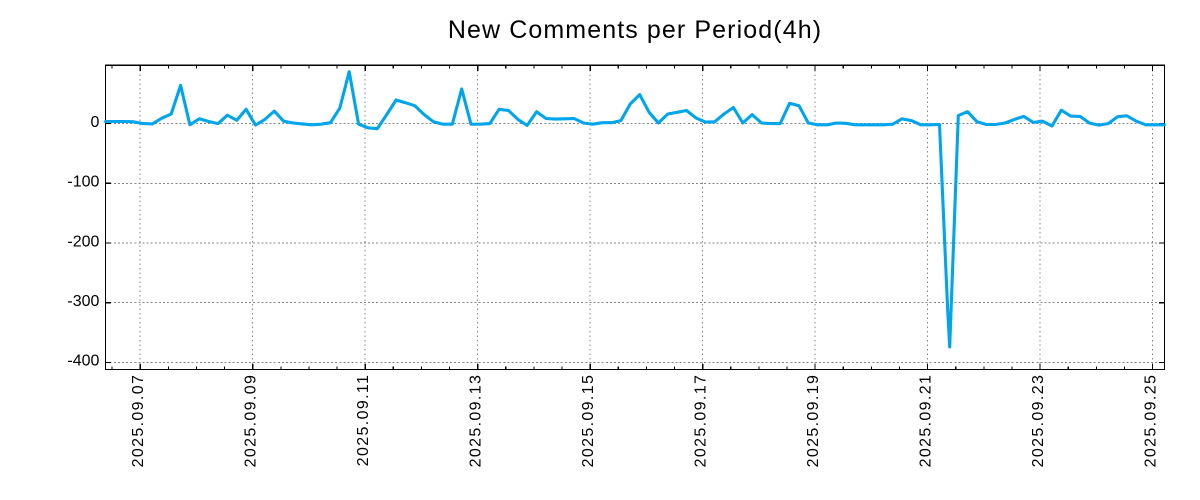  Describe the element at coordinates (83, 301) in the screenshot. I see `svg-text: -300` at that location.